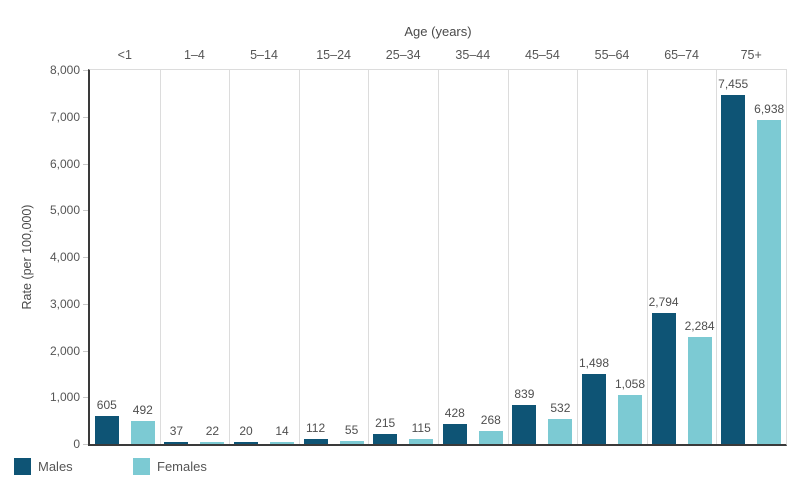 The image size is (800, 500). I want to click on x-axis-title: Age (years), so click(438, 31).